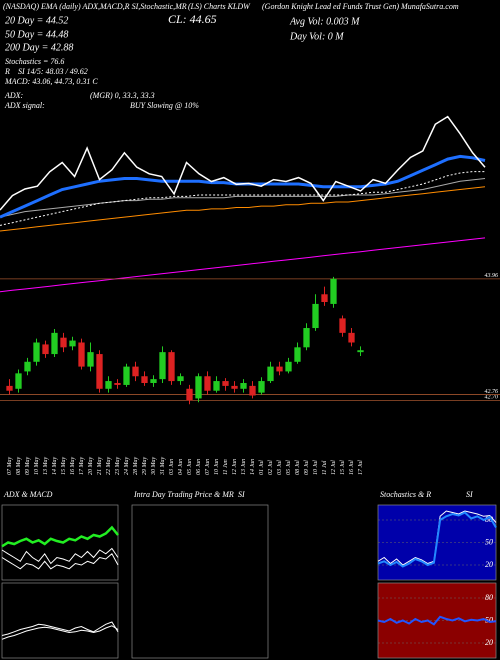 The width and height of the screenshot is (500, 660). I want to click on x-tick-label: 28 May, so click(136, 466).